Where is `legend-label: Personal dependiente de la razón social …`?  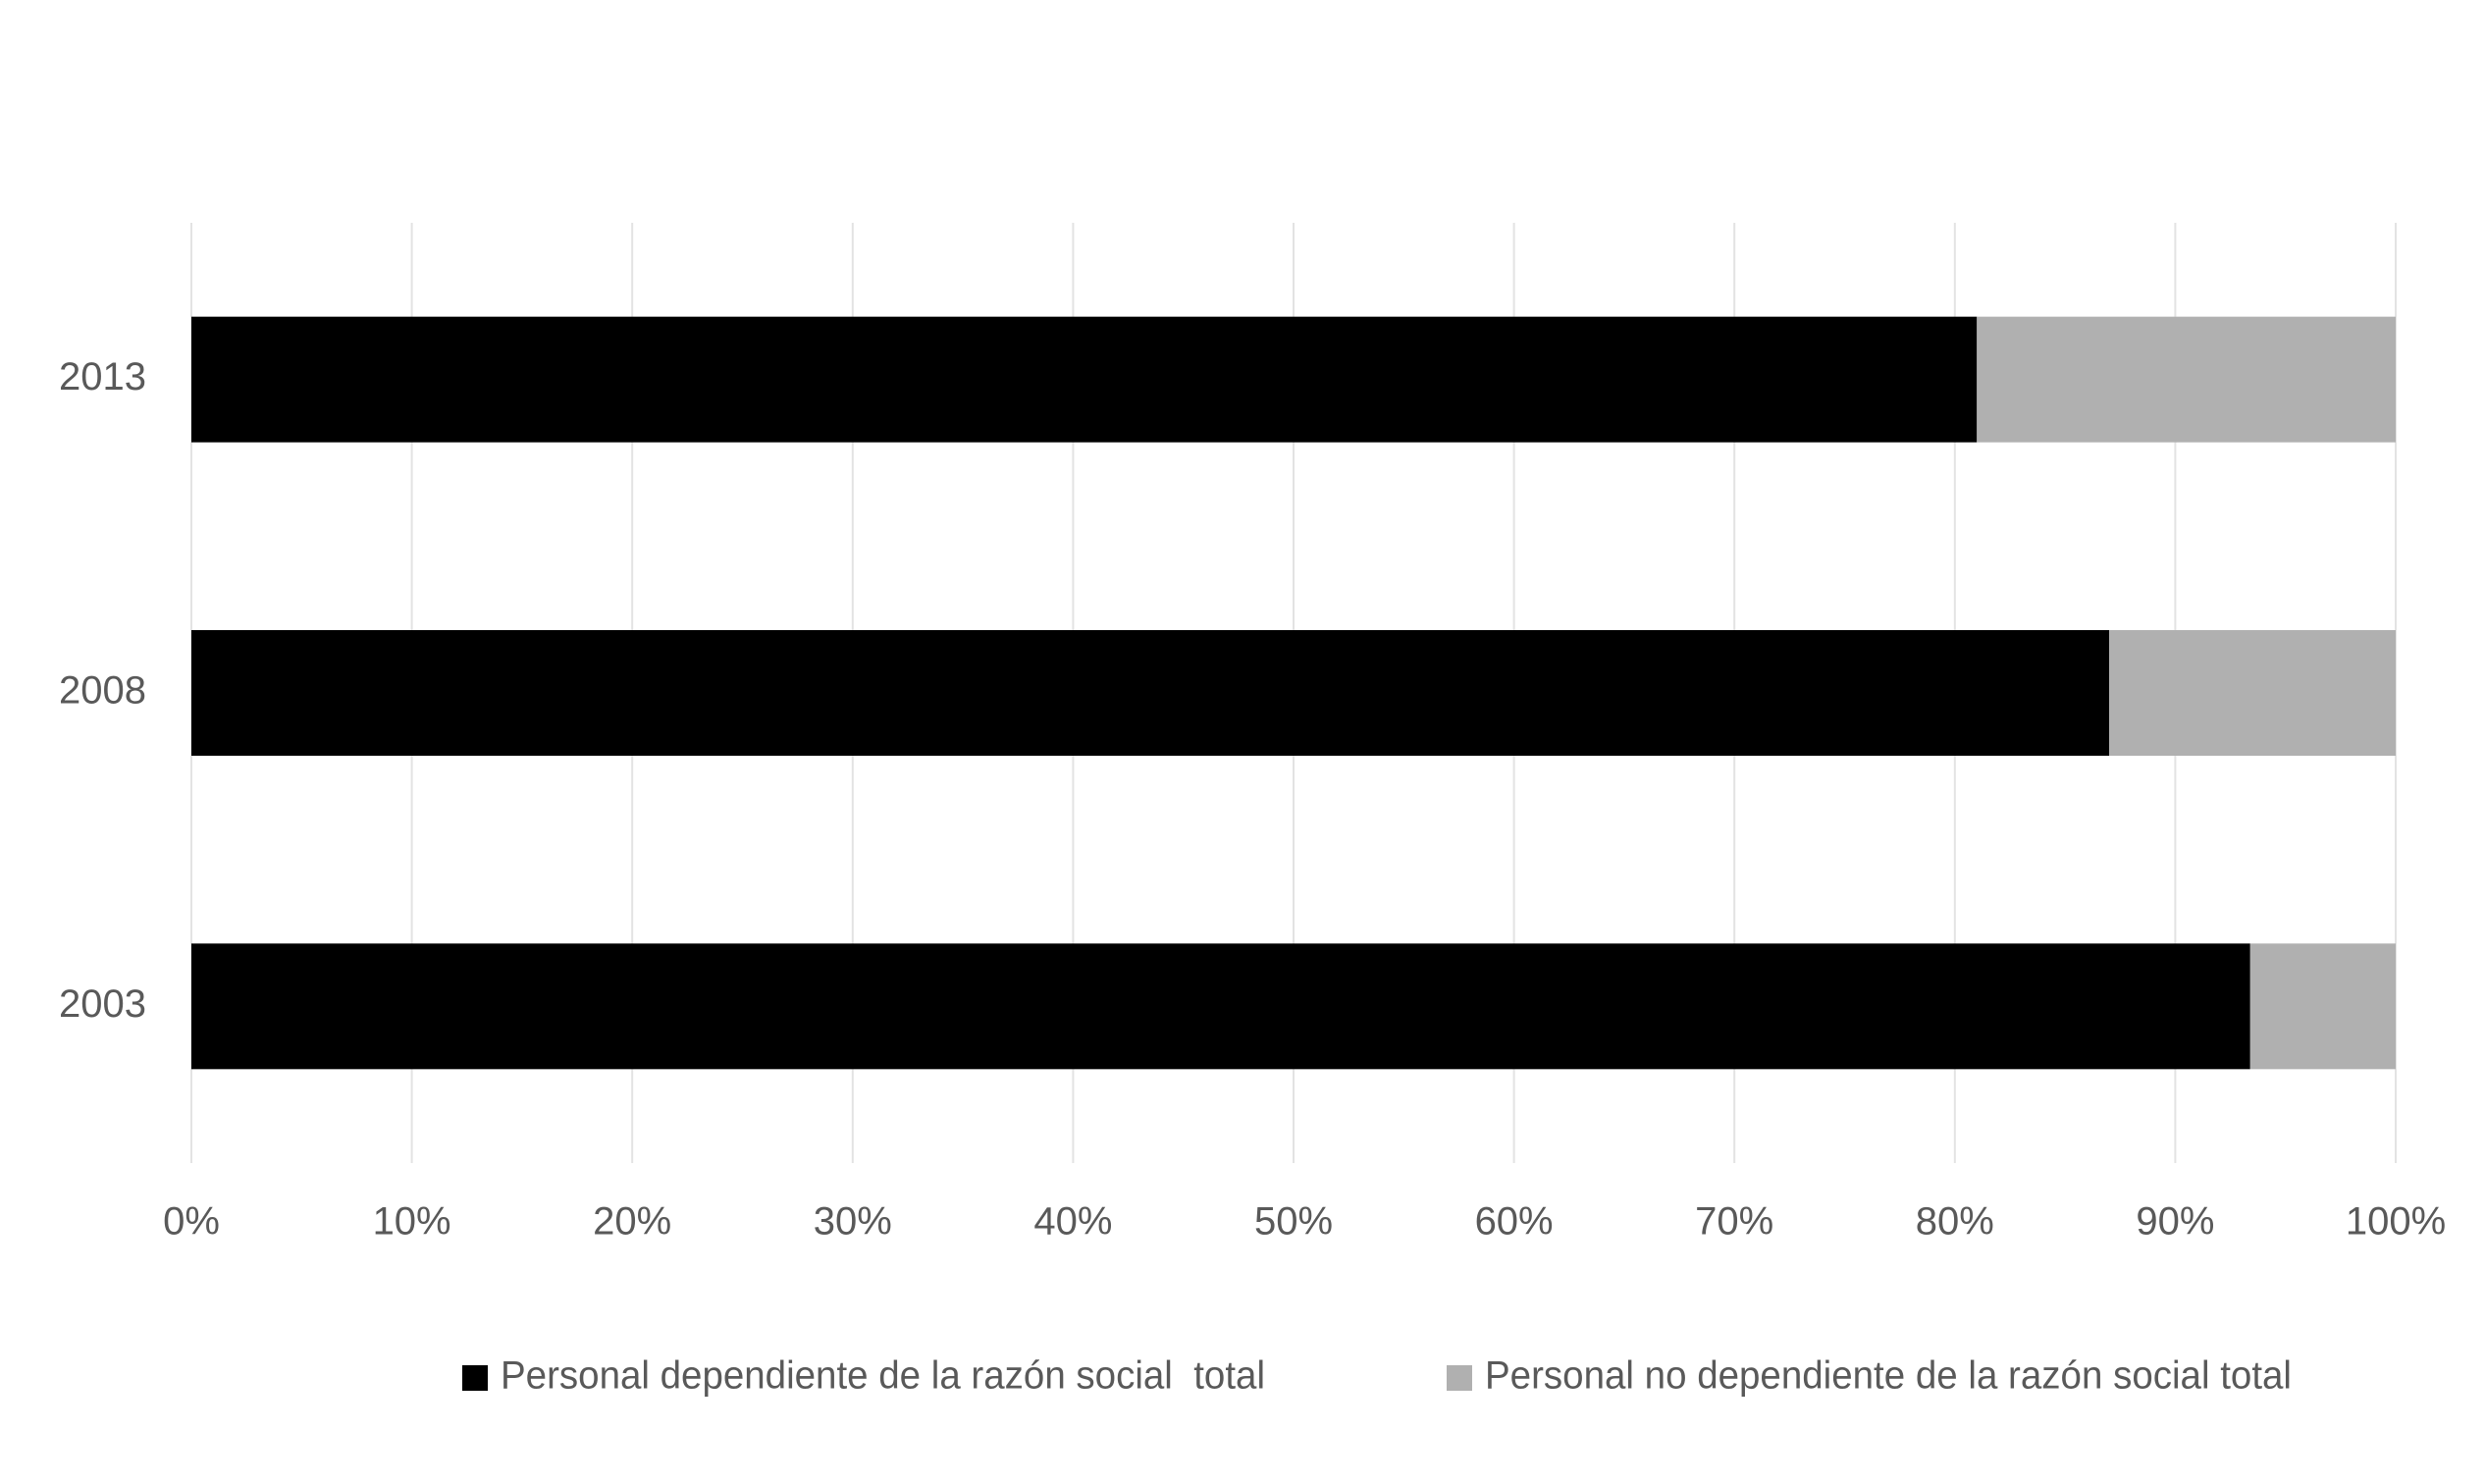
legend-label: Personal dependiente de la razón social … is located at coordinates (883, 1376).